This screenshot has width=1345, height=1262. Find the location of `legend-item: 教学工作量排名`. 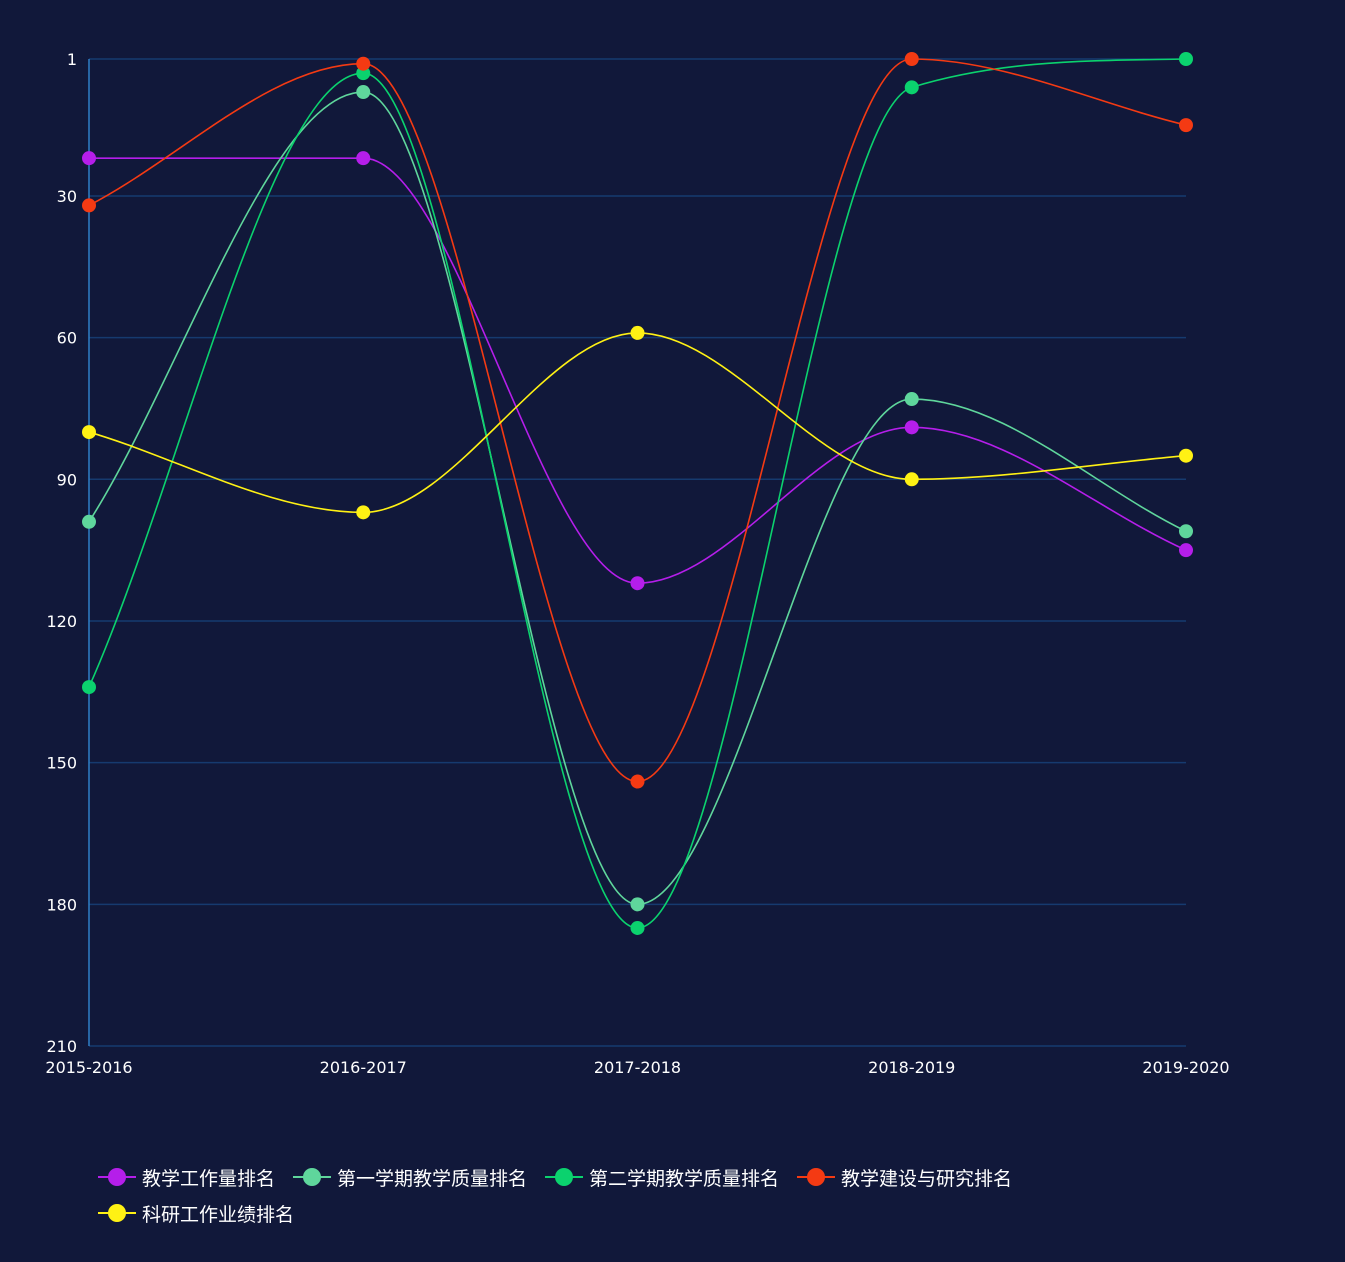

legend-item: 教学工作量排名 is located at coordinates (186, 1177).